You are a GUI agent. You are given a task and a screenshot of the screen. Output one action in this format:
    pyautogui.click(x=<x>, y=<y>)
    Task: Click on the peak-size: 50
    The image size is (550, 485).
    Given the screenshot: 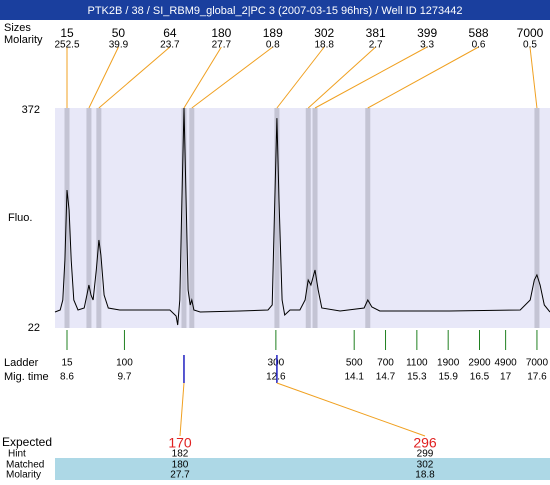 What is the action you would take?
    pyautogui.click(x=119, y=33)
    